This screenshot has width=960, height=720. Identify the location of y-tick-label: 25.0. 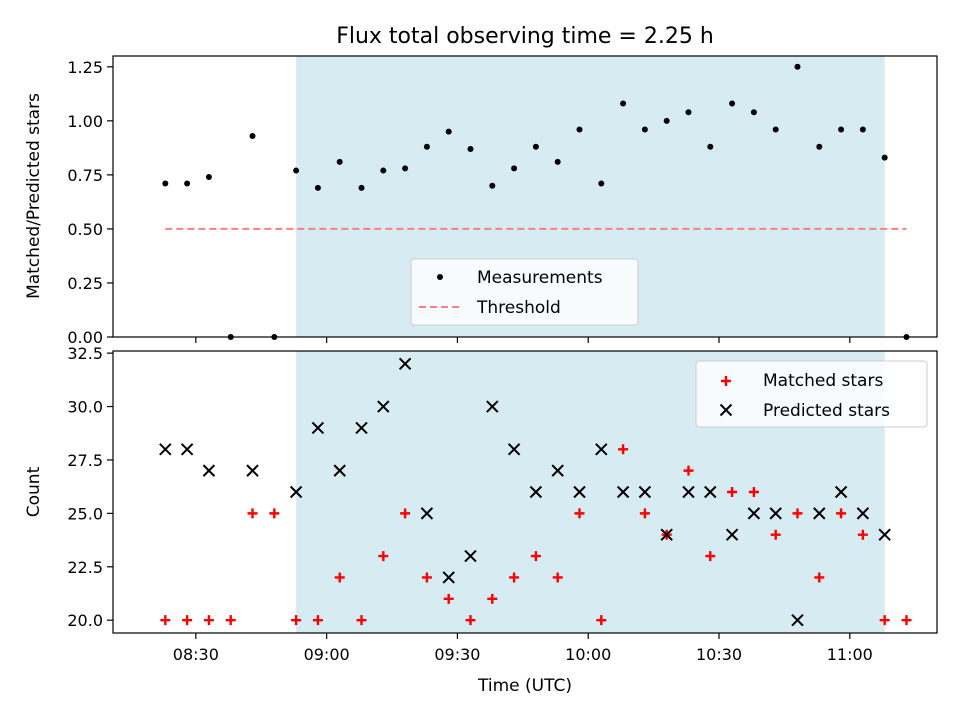
(85, 513).